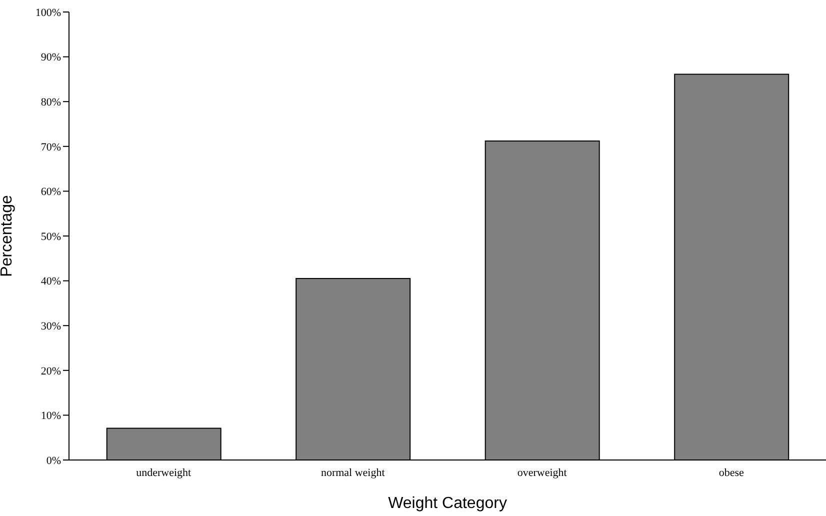 The image size is (826, 516). I want to click on x-tick-label: overweight, so click(542, 472).